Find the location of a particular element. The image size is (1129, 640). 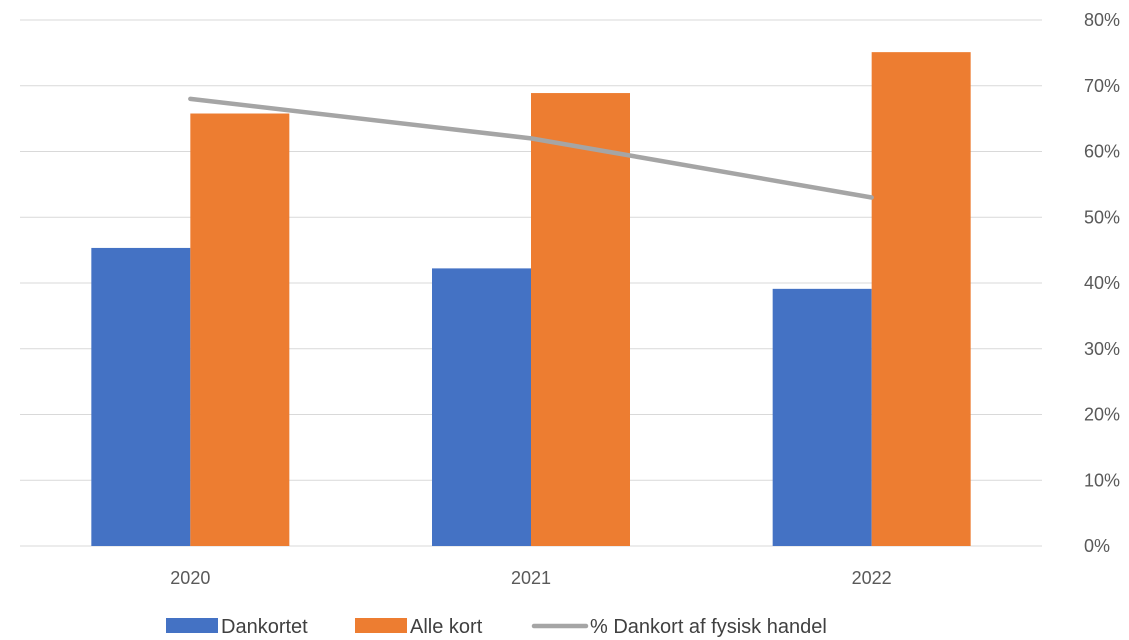

y2-tick-label: 70% is located at coordinates (1102, 86).